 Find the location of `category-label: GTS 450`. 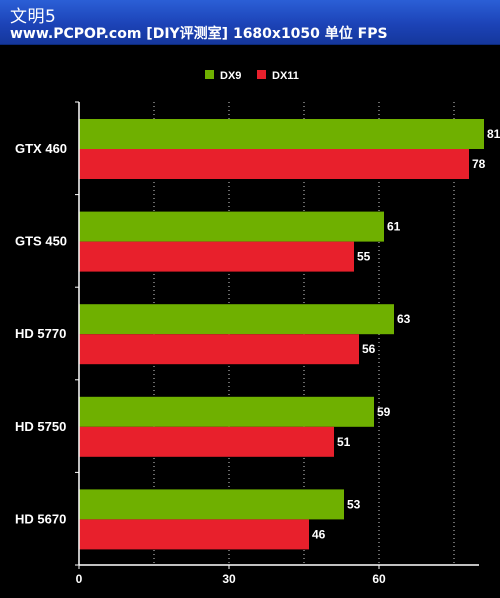

category-label: GTS 450 is located at coordinates (41, 241).